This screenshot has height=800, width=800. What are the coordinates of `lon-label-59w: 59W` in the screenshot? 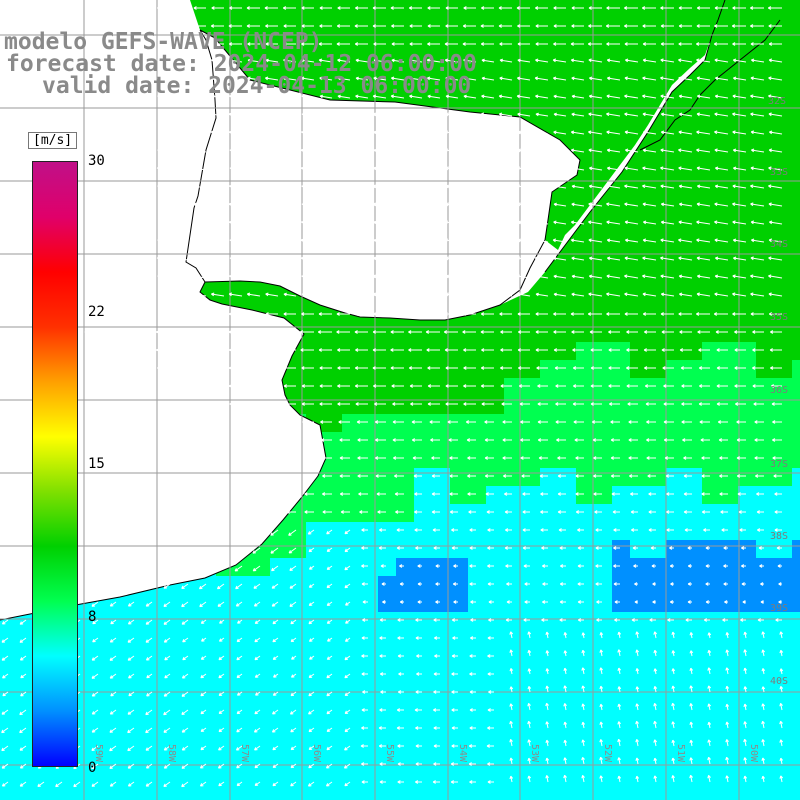 It's located at (98, 753).